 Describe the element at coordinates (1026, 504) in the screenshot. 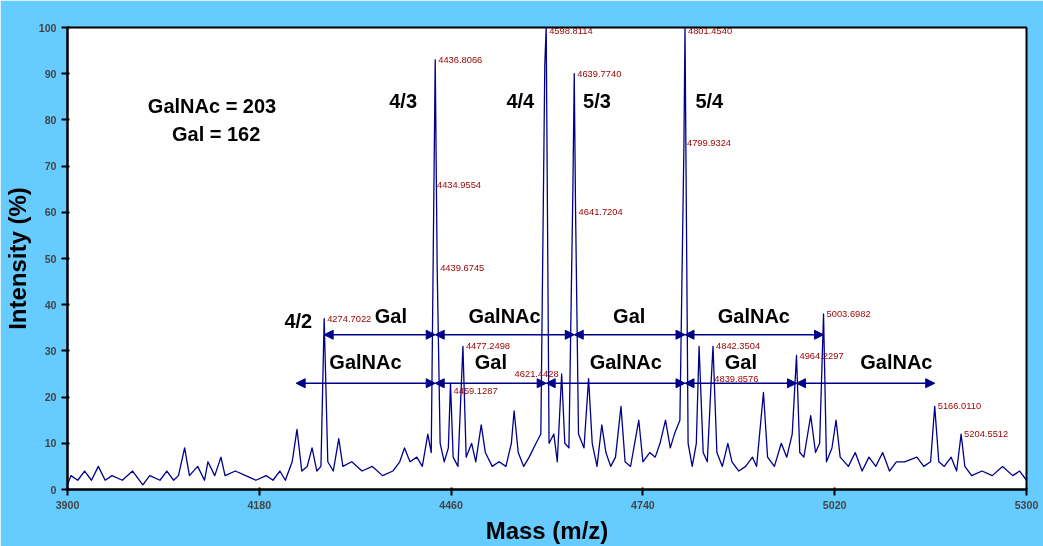

I see `x-tick-label: 5300` at that location.